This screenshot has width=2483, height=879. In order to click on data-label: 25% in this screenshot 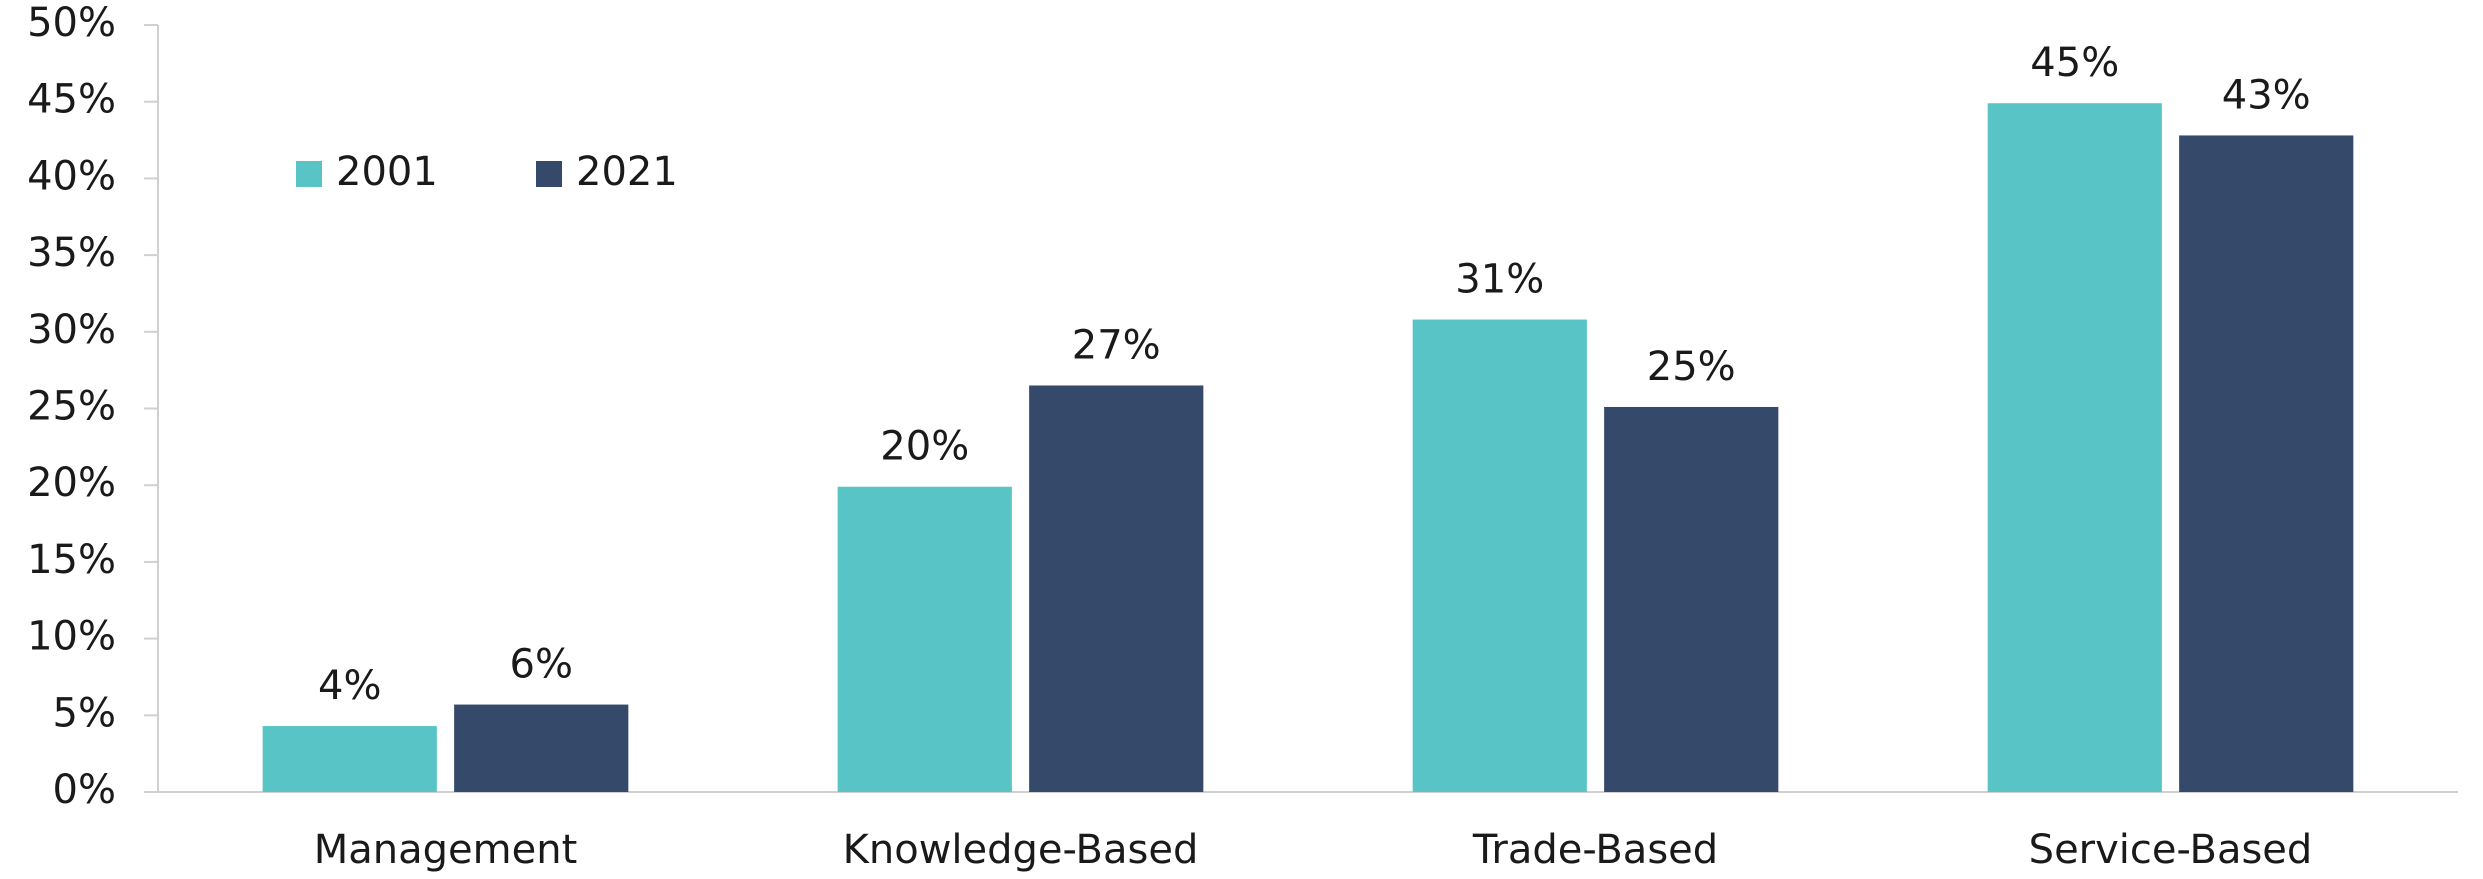, I will do `click(1691, 367)`.